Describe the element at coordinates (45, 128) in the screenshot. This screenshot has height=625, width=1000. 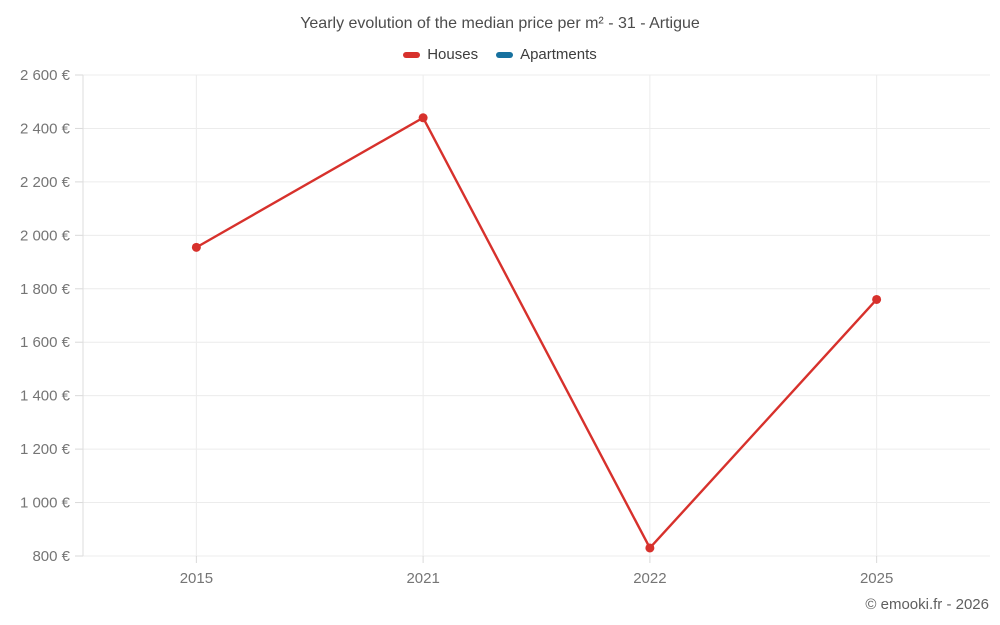
I see `y-axis-label: 2 400 €` at that location.